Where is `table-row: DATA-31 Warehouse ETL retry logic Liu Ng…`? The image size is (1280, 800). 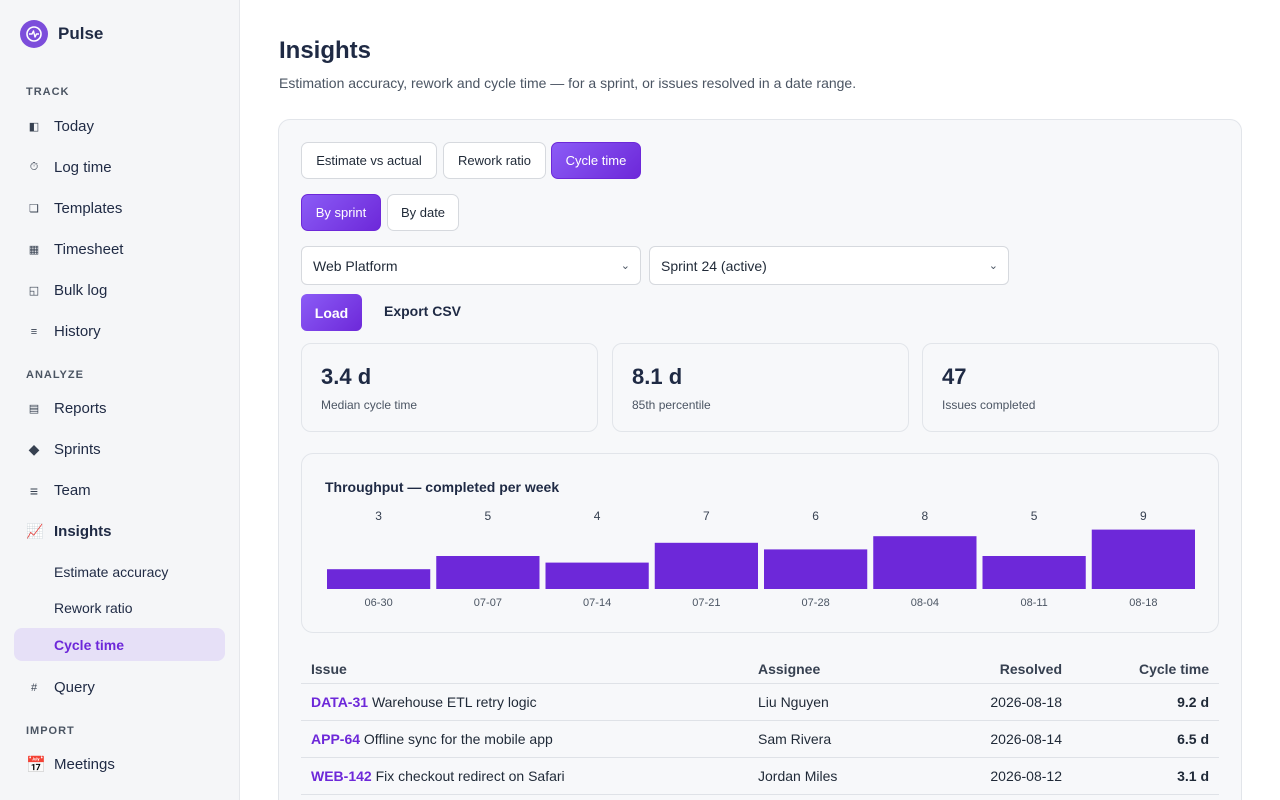 table-row: DATA-31 Warehouse ETL retry logic Liu Ng… is located at coordinates (760, 701).